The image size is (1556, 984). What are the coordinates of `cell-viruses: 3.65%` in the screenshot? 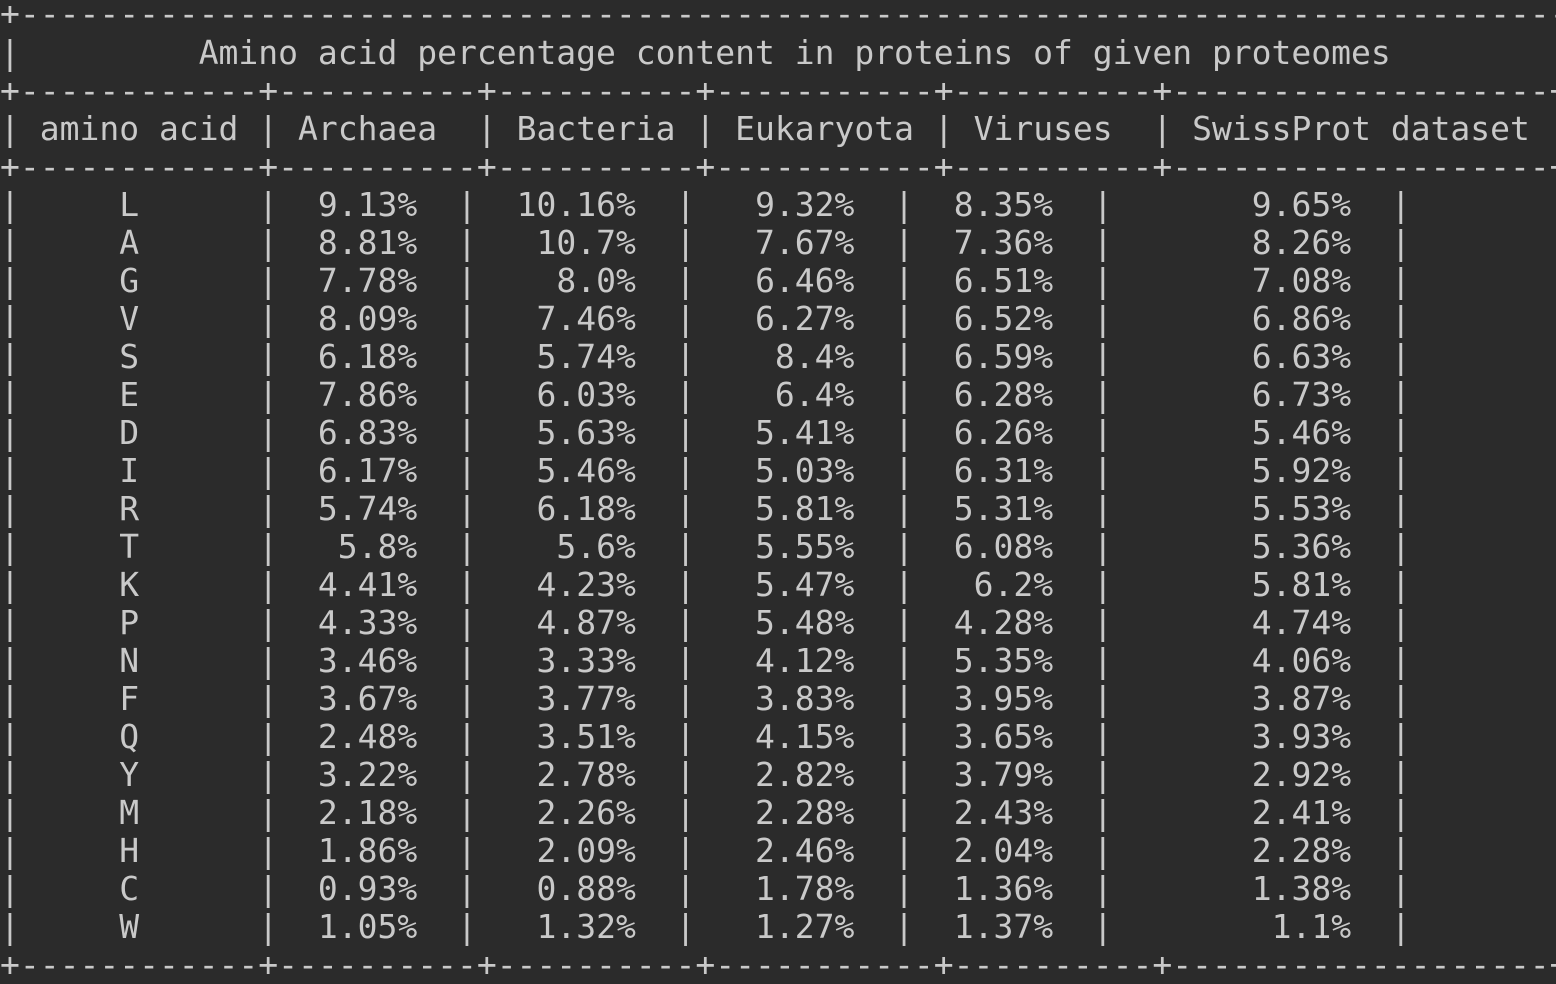 It's located at (1003, 736).